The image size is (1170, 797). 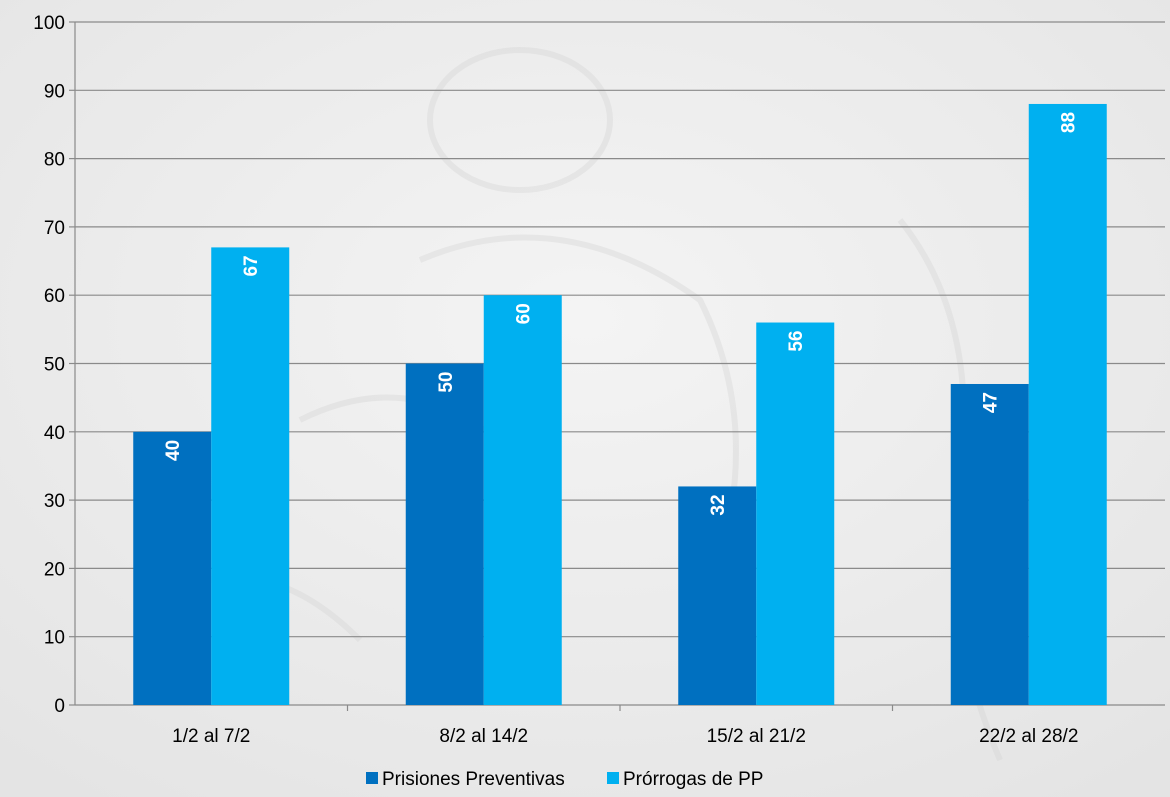 What do you see at coordinates (796, 341) in the screenshot?
I see `data-label: 56` at bounding box center [796, 341].